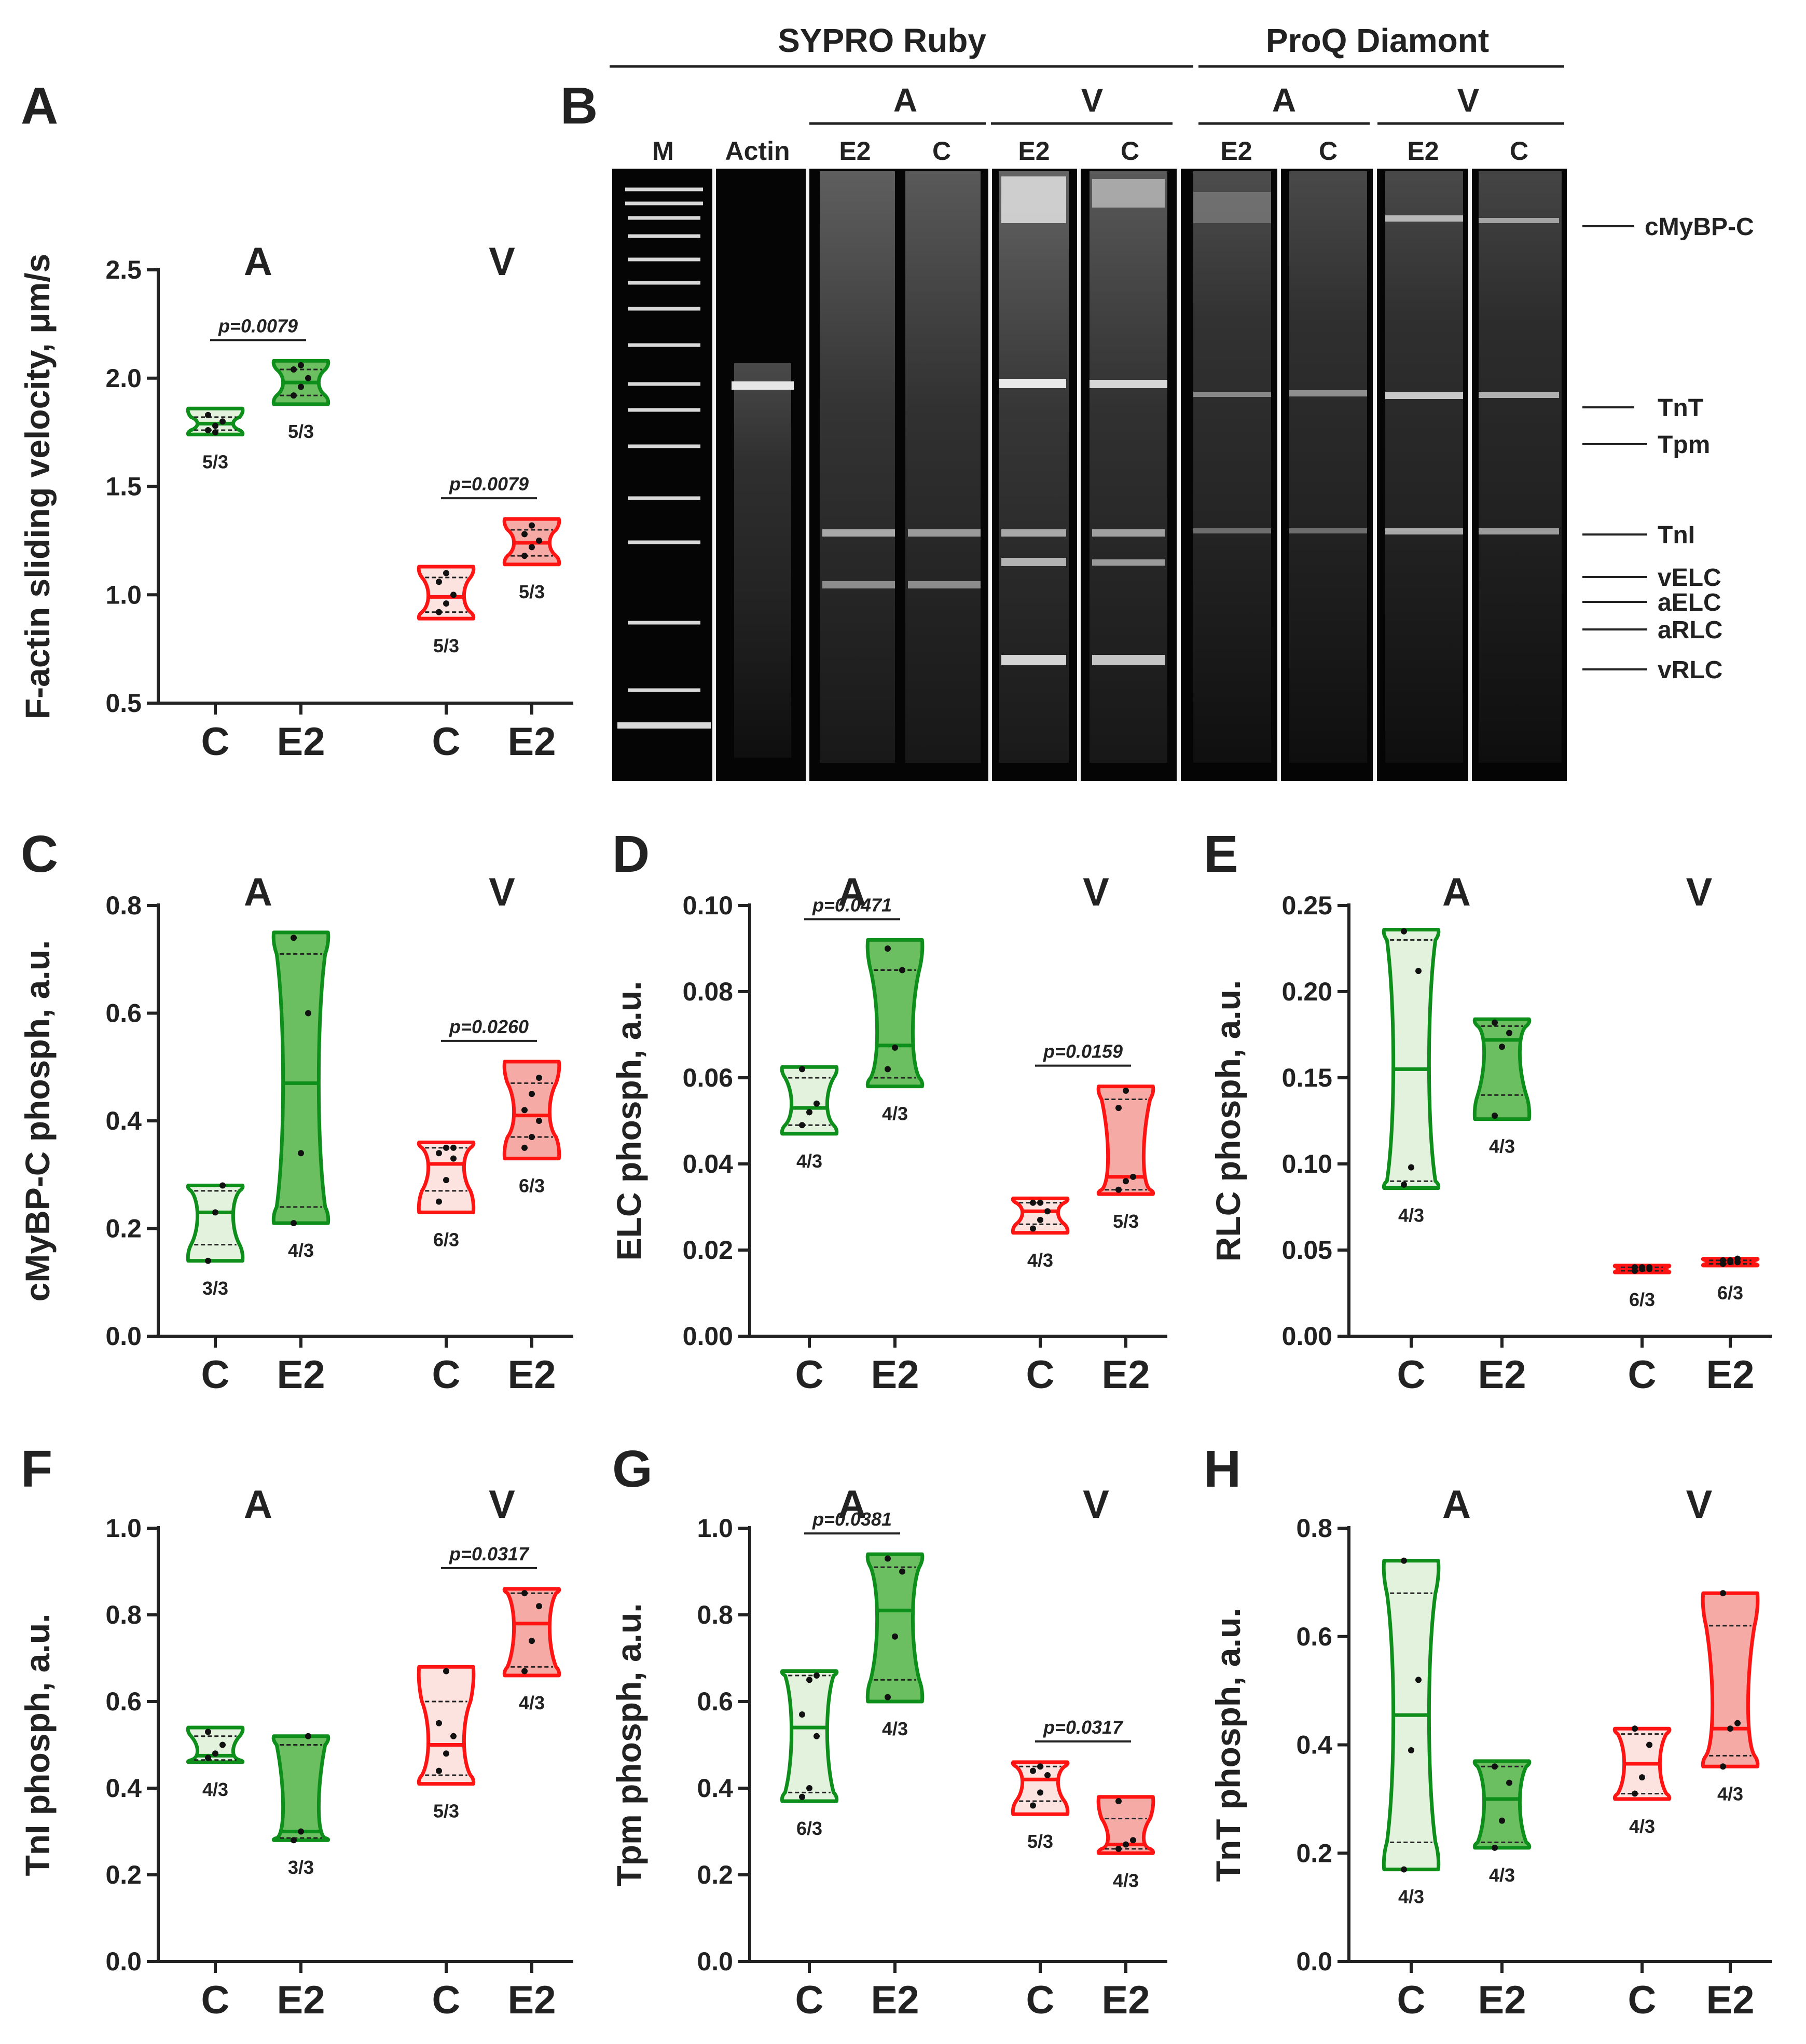 Image resolution: width=1806 pixels, height=2044 pixels. Describe the element at coordinates (123, 703) in the screenshot. I see `y-tick-label: 0.5` at that location.